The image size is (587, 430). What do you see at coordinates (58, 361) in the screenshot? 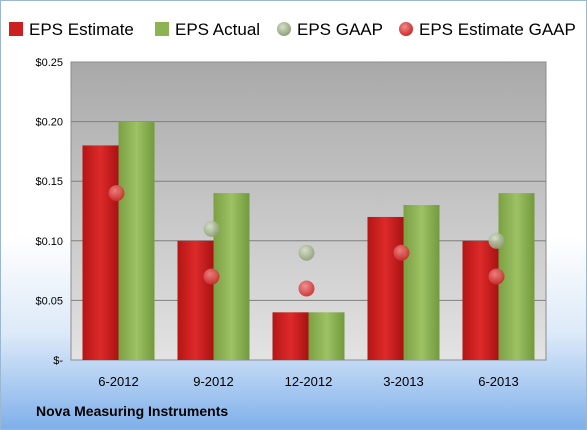
I see `y-tick-label: $-` at bounding box center [58, 361].